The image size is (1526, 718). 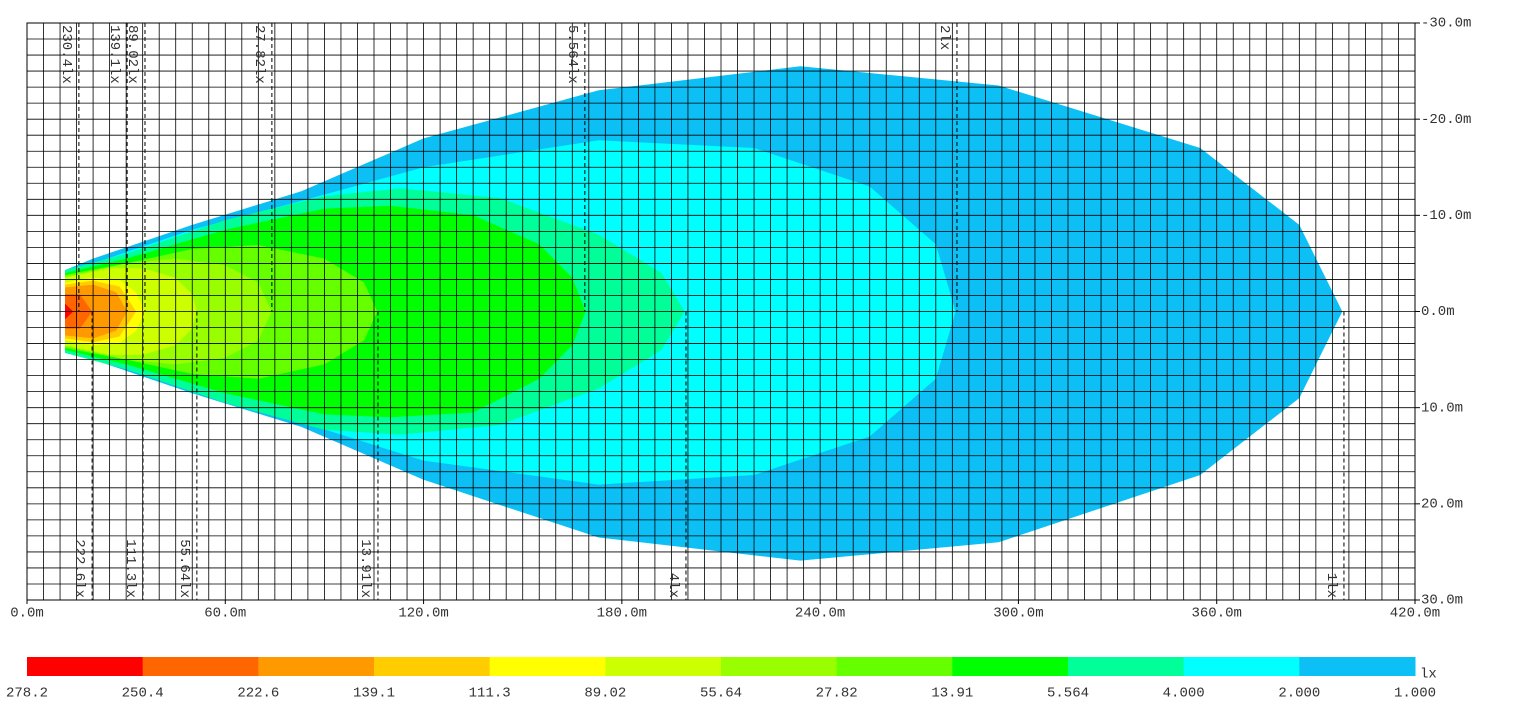 I want to click on x-tick-label: 420.0m, so click(x=1415, y=614).